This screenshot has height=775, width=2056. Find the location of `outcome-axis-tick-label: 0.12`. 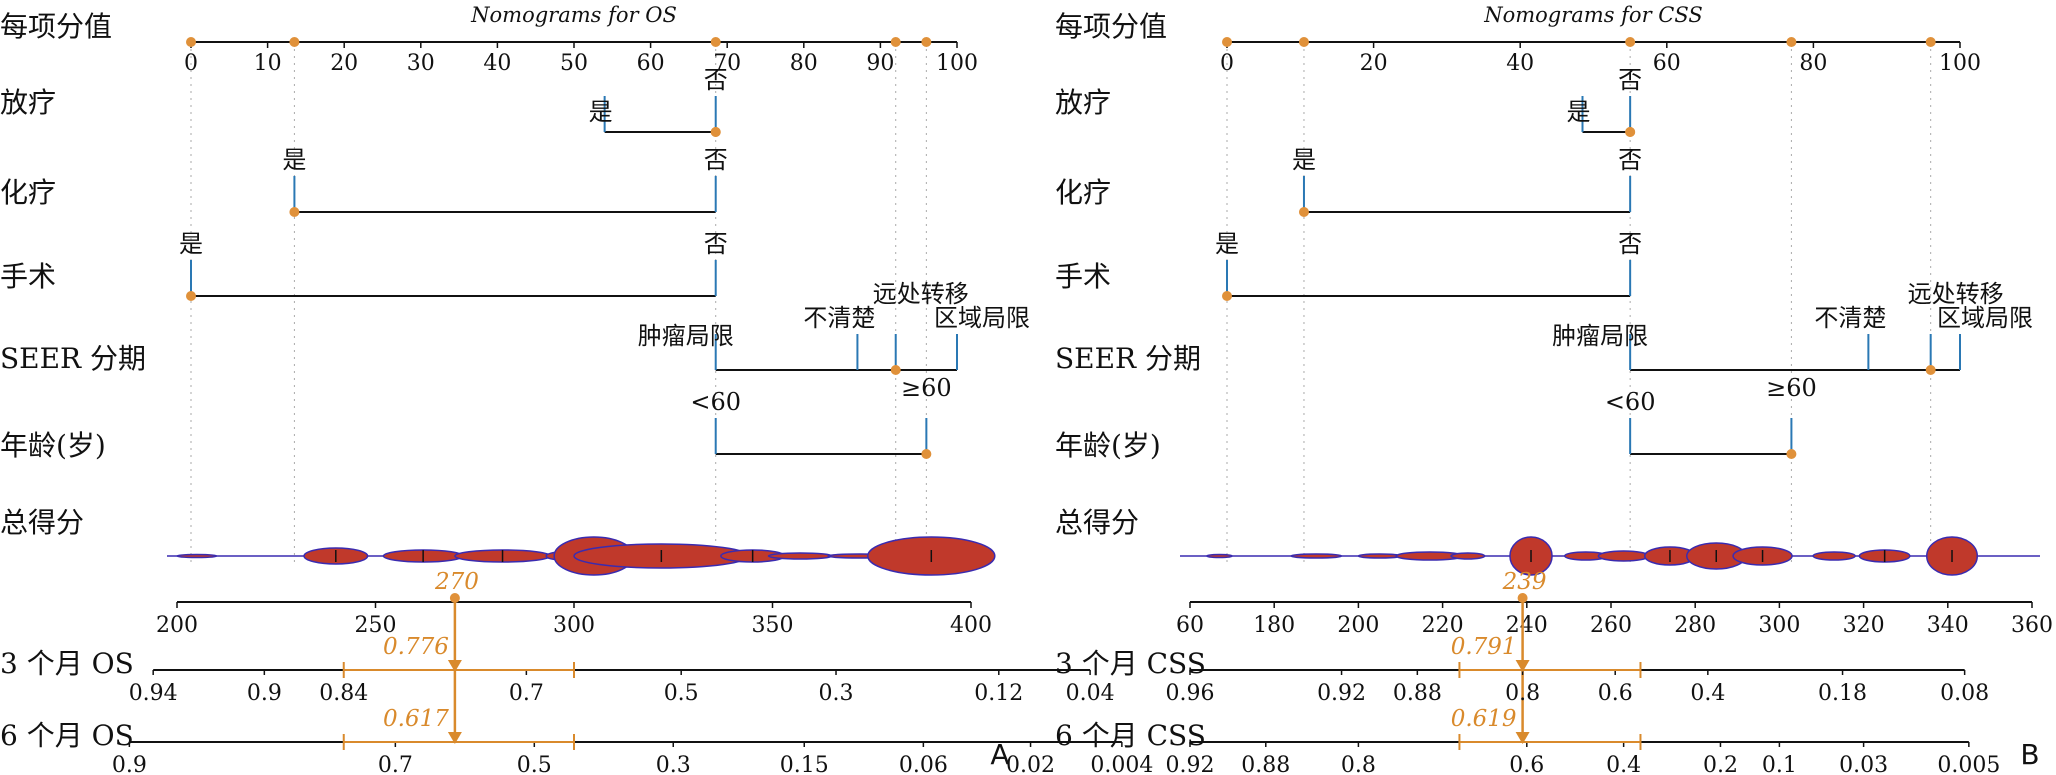

outcome-axis-tick-label: 0.12 is located at coordinates (998, 693).